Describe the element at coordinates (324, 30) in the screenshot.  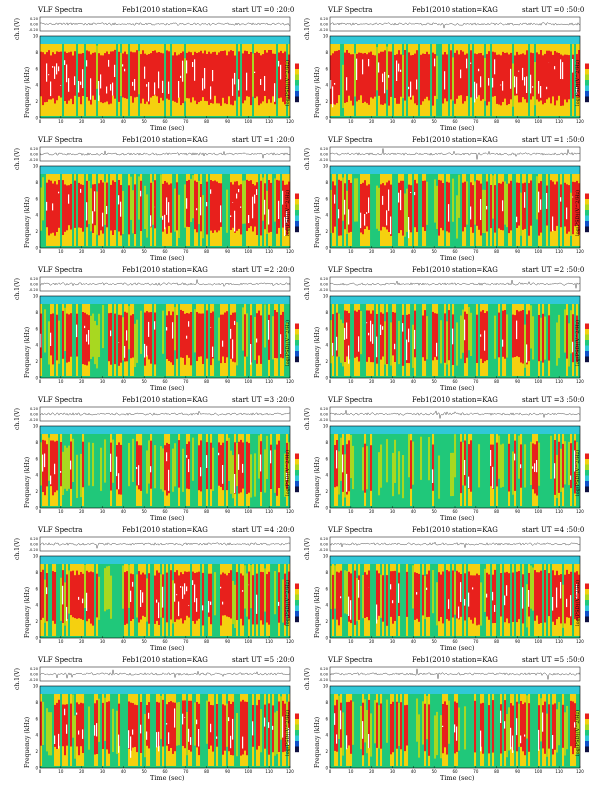
I see `waveform-tick-label: -0.20` at that location.